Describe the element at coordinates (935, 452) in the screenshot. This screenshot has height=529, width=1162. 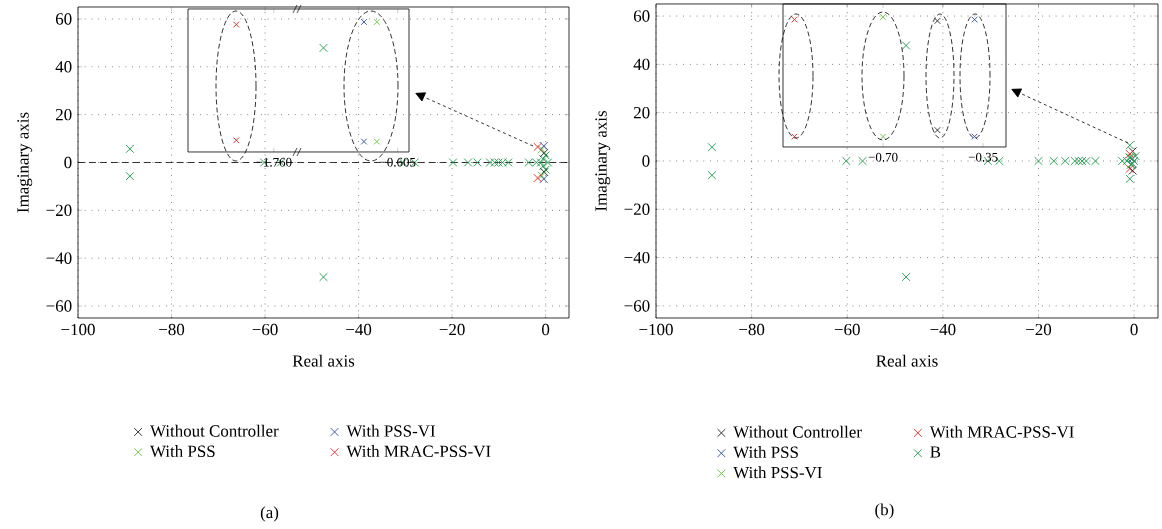
I see `legend-label: B` at that location.